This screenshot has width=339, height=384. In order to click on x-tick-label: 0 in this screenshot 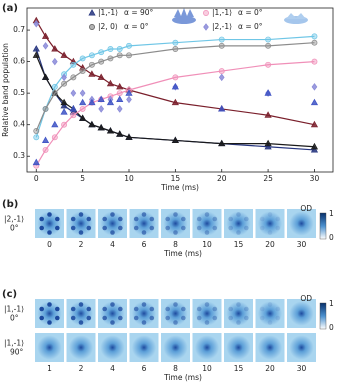, I will do `click(36, 178)`.